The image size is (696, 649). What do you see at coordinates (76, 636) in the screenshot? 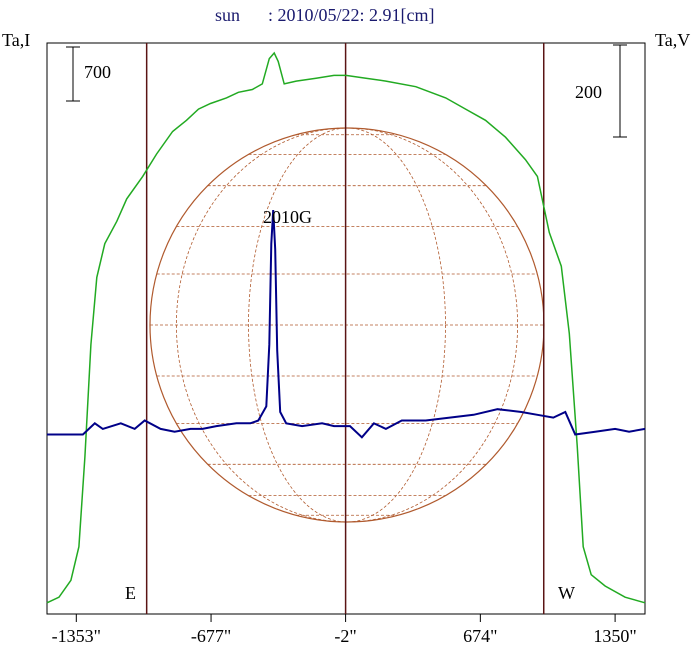
I see `x-tick-label: -1353"` at bounding box center [76, 636].